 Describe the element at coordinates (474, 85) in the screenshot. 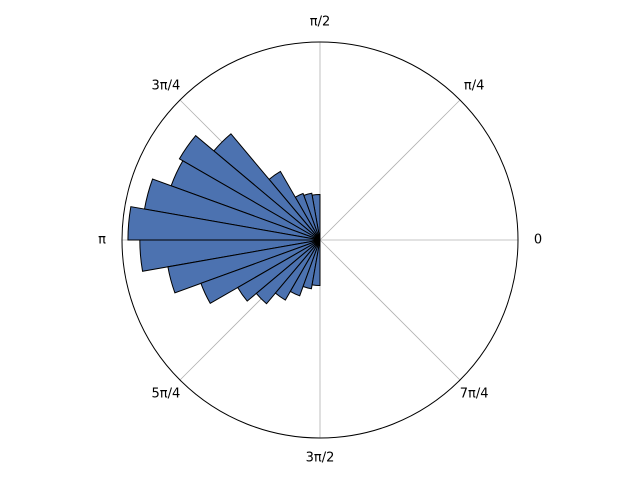

I see `x-tick-label: π/4` at that location.